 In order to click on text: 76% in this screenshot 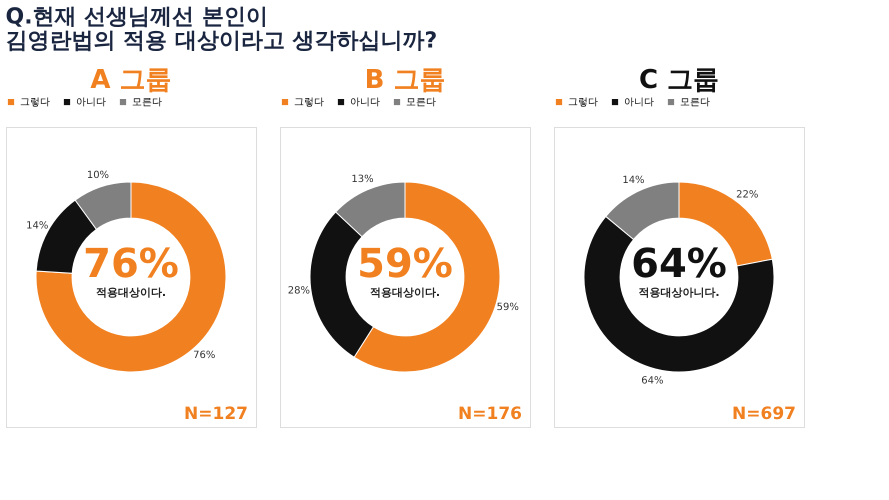, I will do `click(131, 264)`.